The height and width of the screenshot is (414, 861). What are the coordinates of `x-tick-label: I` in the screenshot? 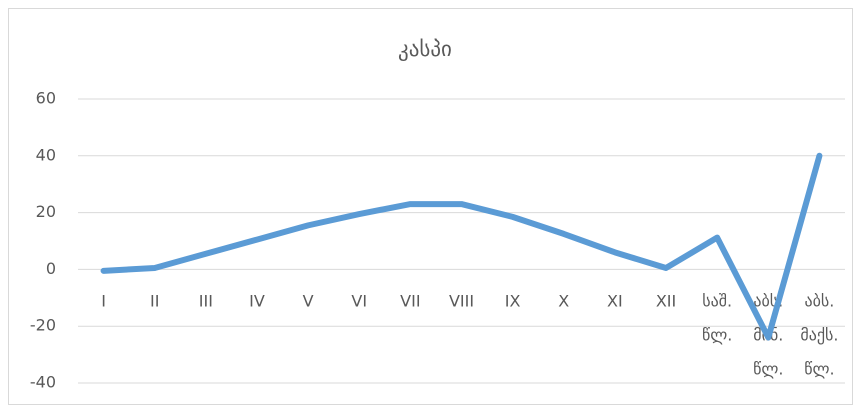 It's located at (103, 300).